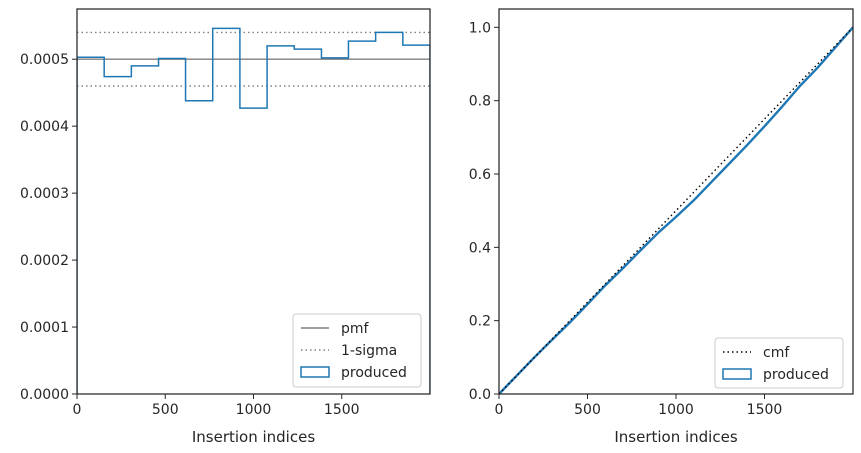  I want to click on legend: pmf 1-sigma produced, so click(357, 350).